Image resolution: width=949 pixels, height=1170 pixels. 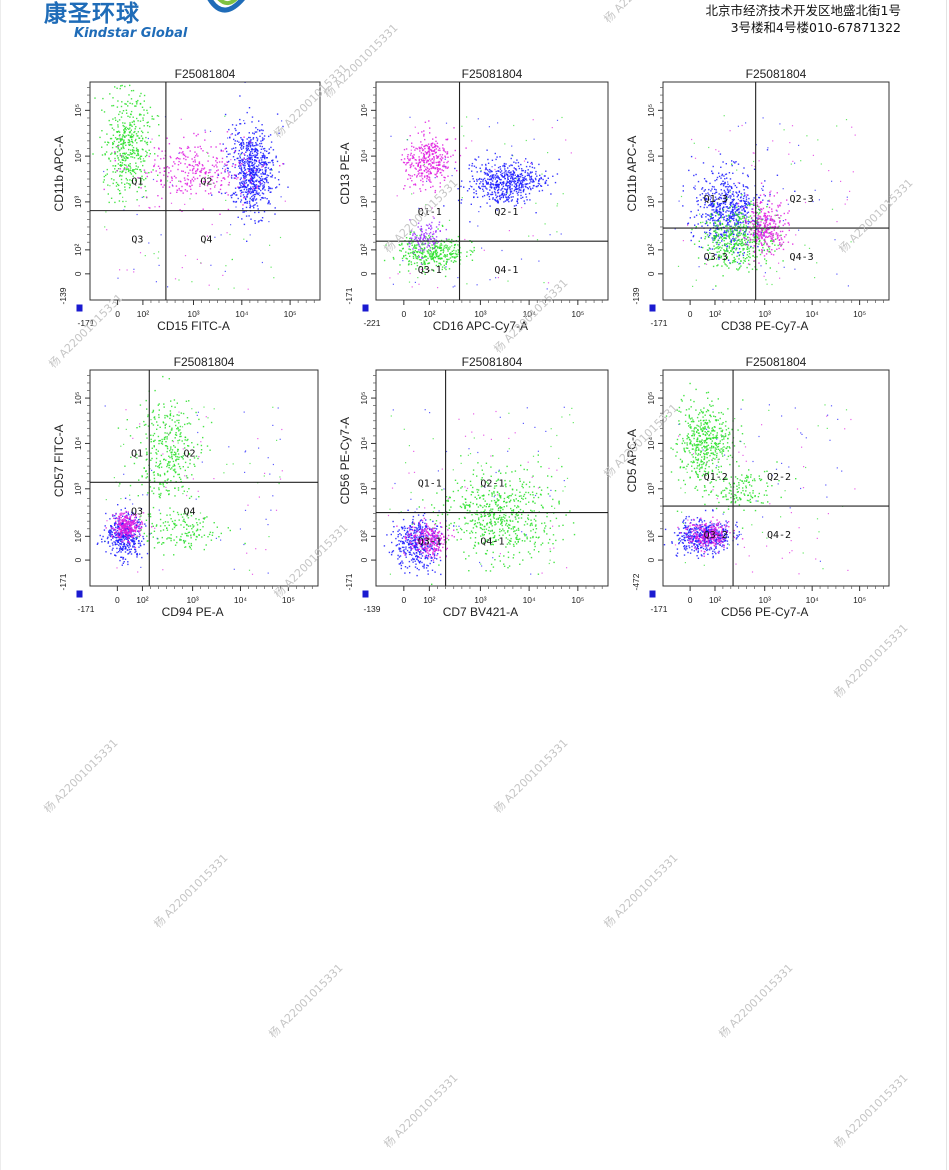 What do you see at coordinates (131, 33) in the screenshot?
I see `logo-english-name: Kindstar Global` at bounding box center [131, 33].